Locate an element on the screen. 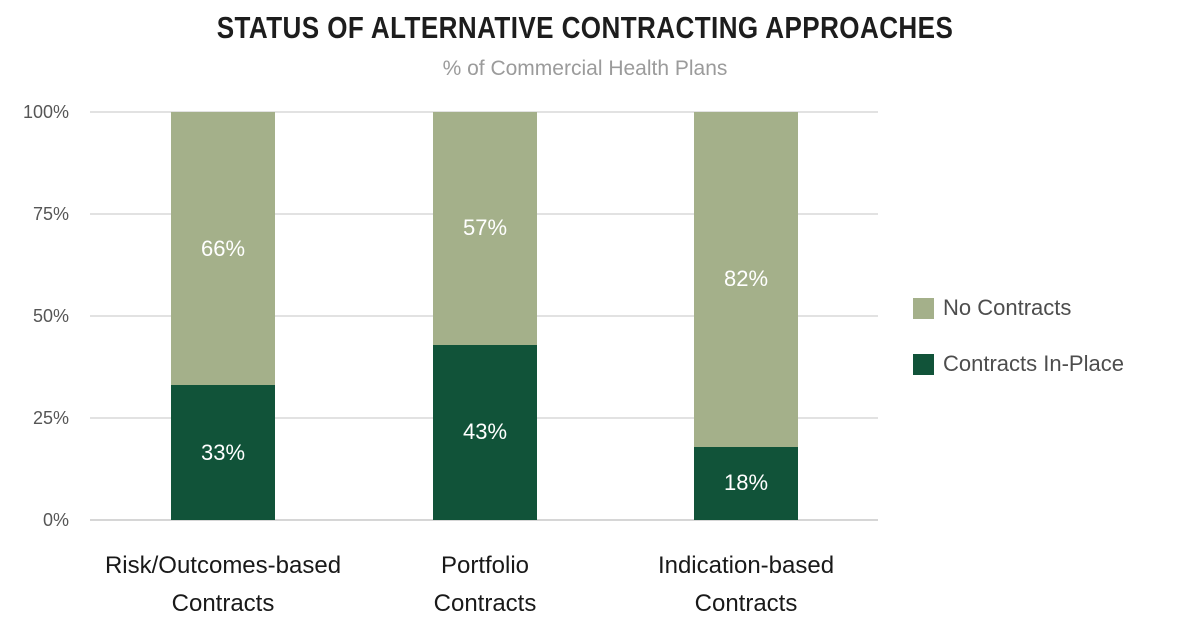 This screenshot has height=640, width=1200. bar-value-label: 18% is located at coordinates (746, 483).